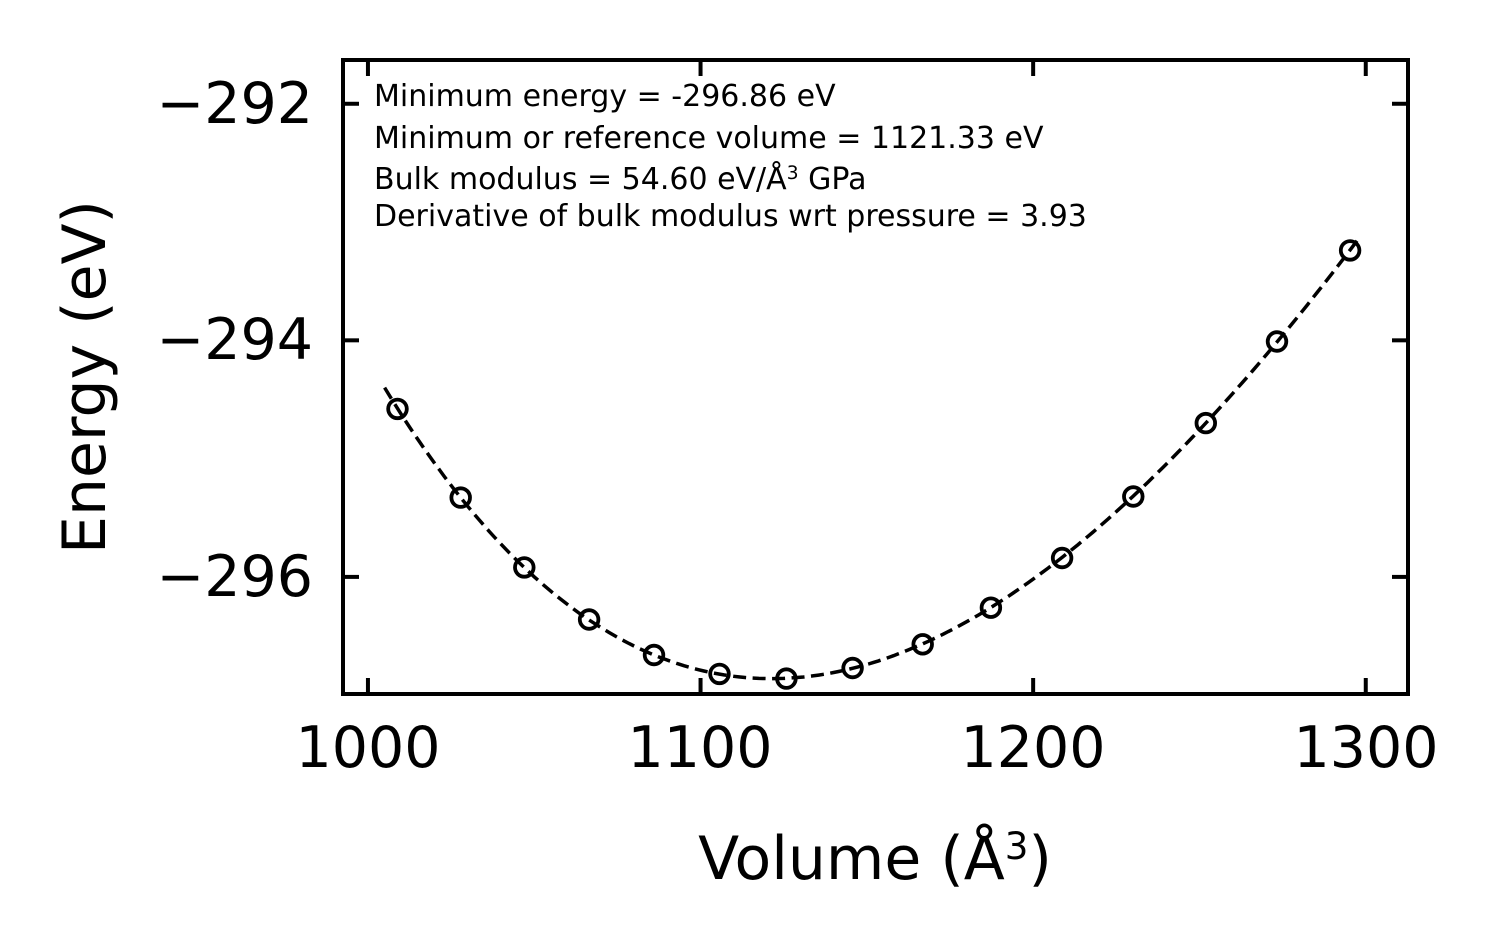  Describe the element at coordinates (1033, 748) in the screenshot. I see `x-tick-label-1200: 1200` at that location.